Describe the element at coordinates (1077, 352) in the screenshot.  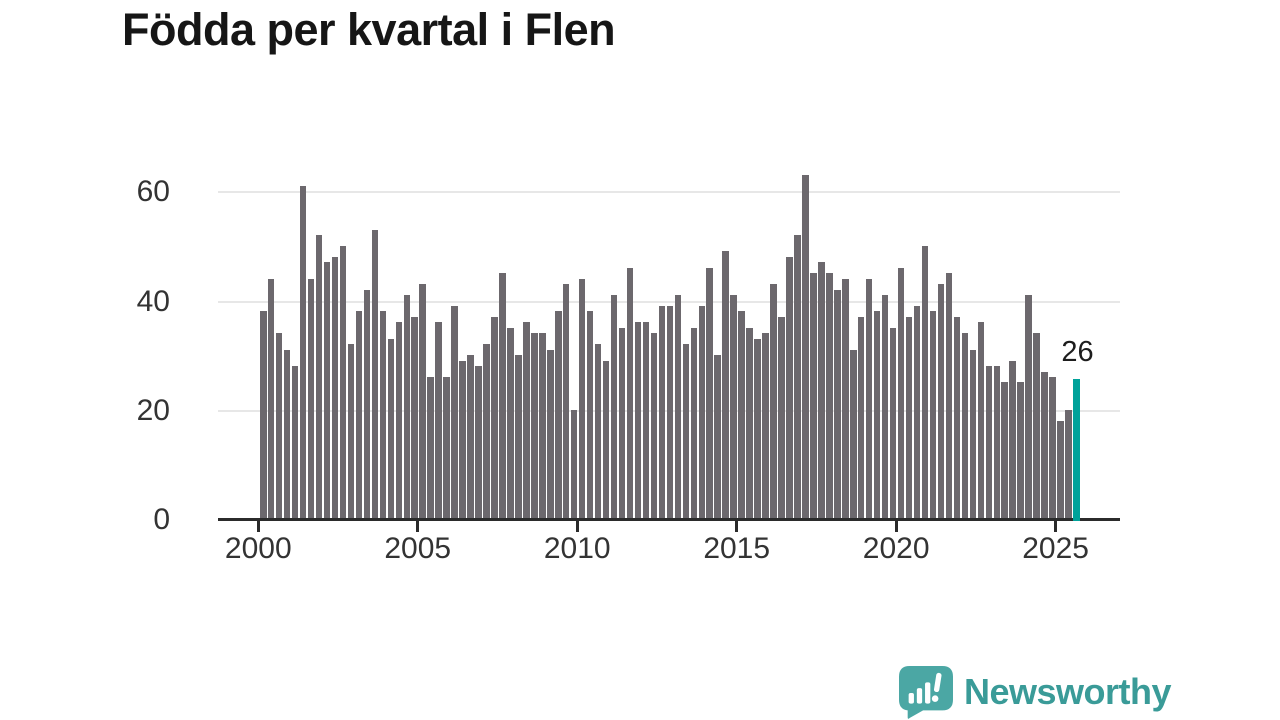
I see `highlight-value-label: 26` at that location.